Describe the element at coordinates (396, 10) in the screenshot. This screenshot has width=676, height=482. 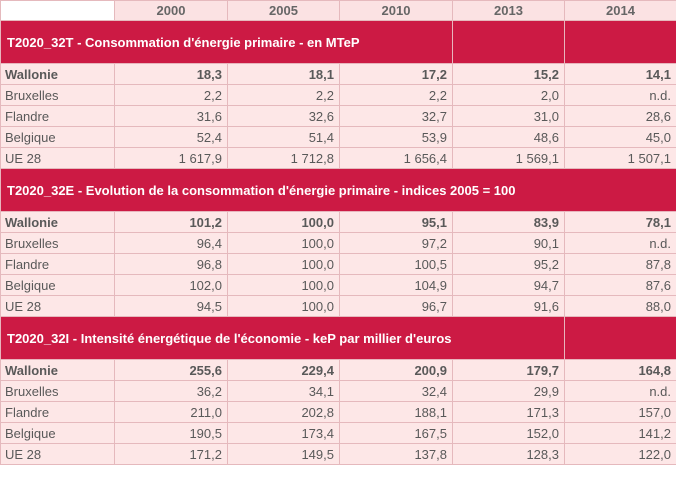
I see `year-header: 2010` at that location.